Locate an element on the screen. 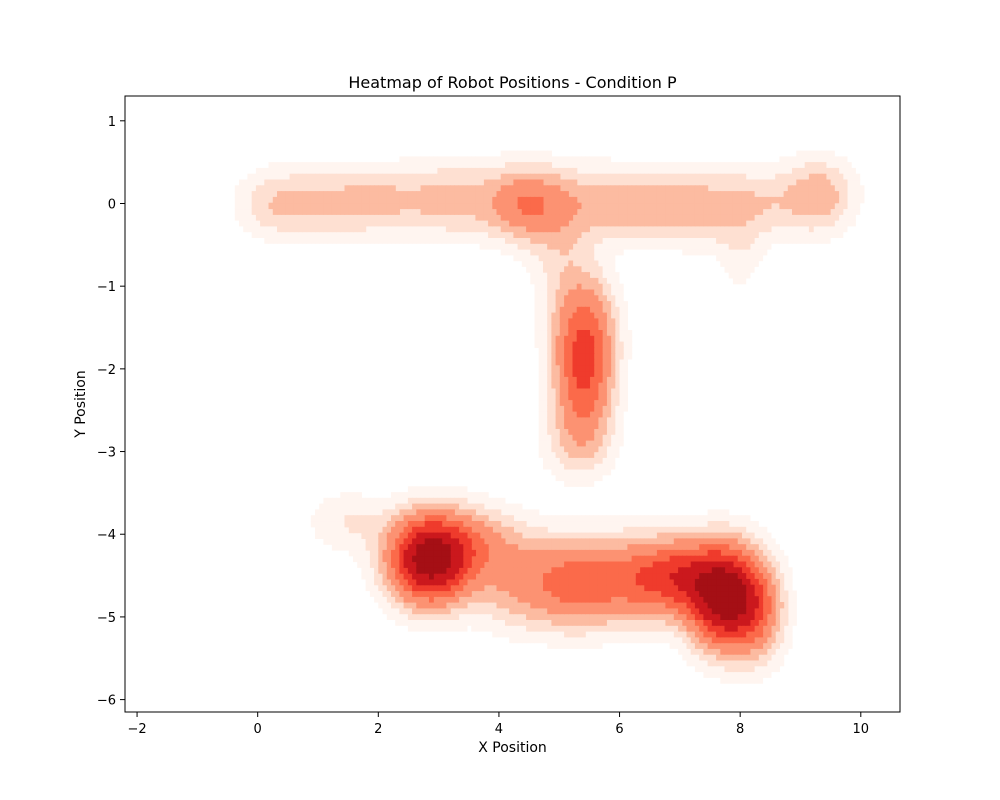  y-tick-label: −3 is located at coordinates (106, 453).